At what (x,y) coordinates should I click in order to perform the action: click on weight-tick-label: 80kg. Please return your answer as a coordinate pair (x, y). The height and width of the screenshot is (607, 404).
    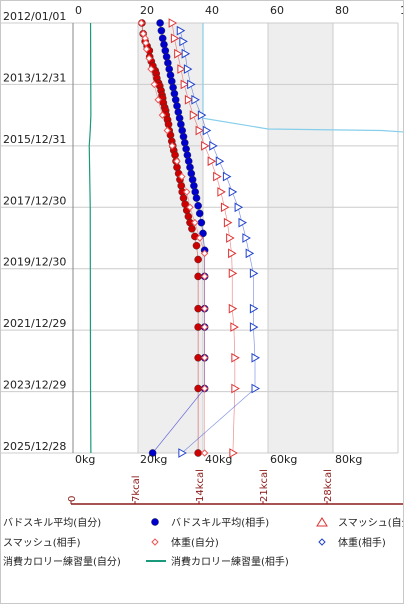
    Looking at the image, I should click on (348, 459).